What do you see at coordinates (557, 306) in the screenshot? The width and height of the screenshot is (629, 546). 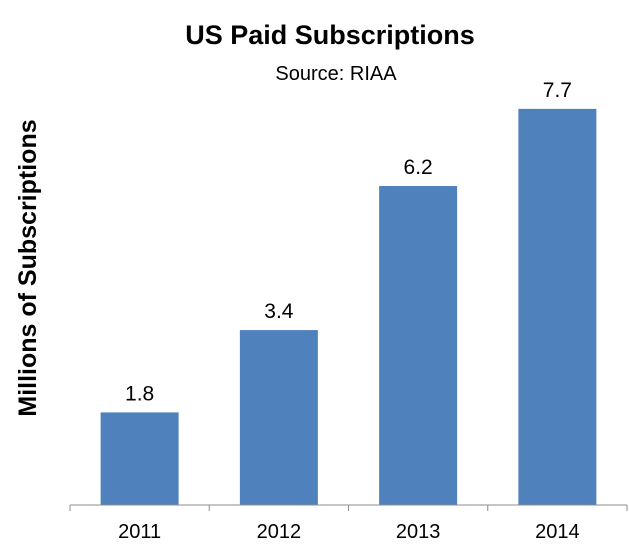 I see `bar-2014` at bounding box center [557, 306].